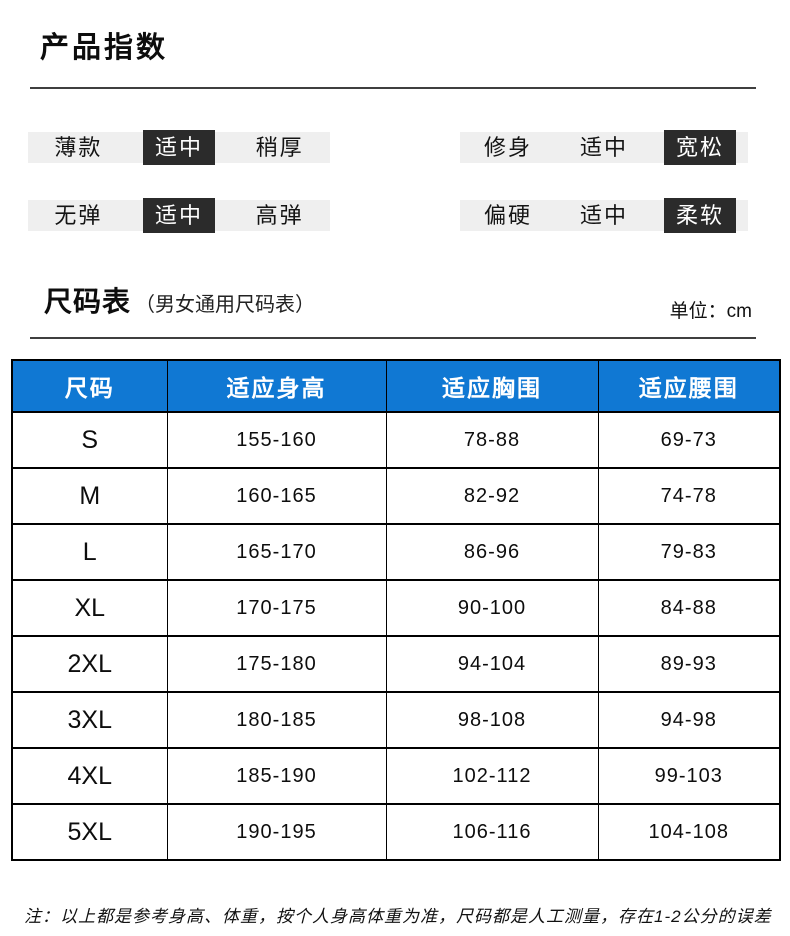 The height and width of the screenshot is (936, 790). I want to click on option-slim-fit: 修身, so click(508, 147).